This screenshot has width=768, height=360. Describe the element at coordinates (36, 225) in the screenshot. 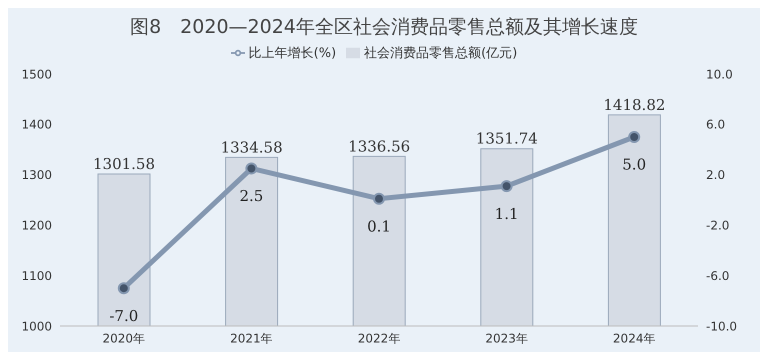

I see `y-tick-label: 1200` at that location.